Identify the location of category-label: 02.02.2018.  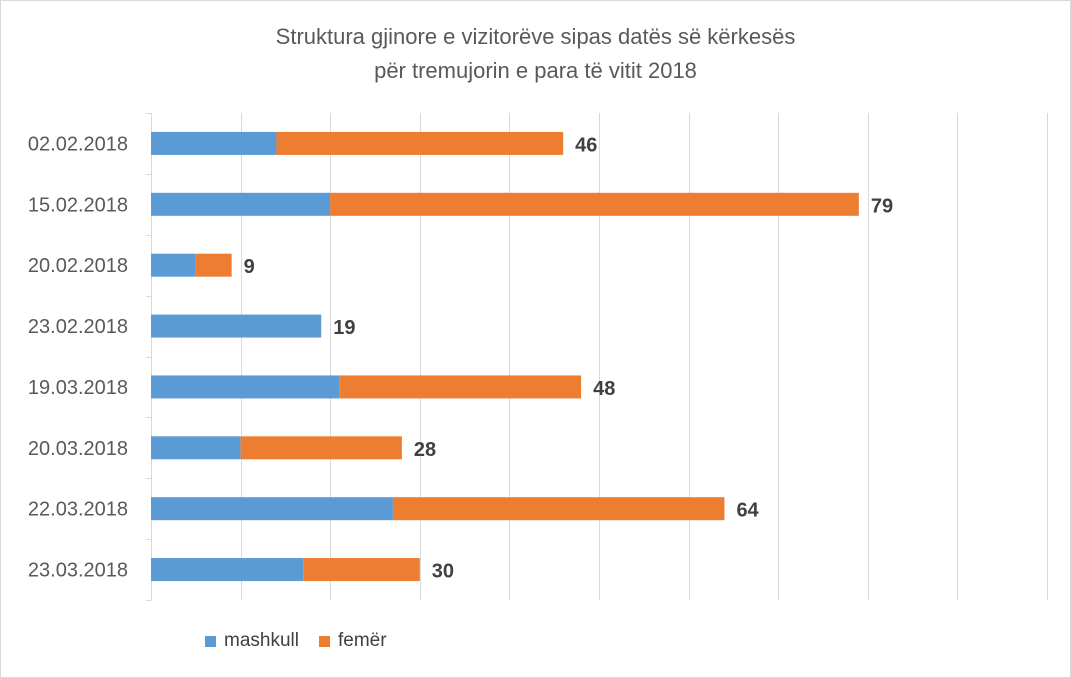
(78, 144).